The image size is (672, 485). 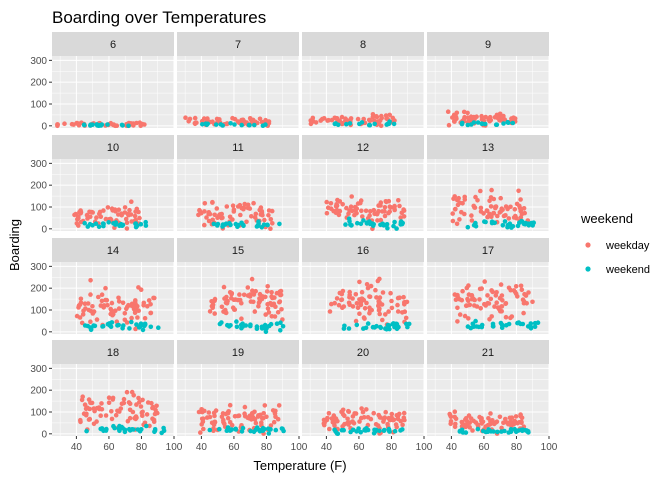 What do you see at coordinates (113, 148) in the screenshot?
I see `facet-label: 10` at bounding box center [113, 148].